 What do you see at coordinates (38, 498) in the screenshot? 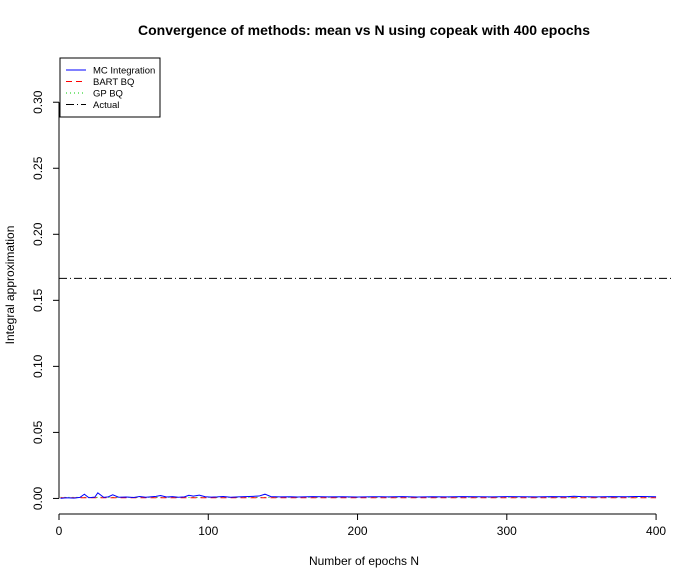
I see `y-tick-label: 0.00` at bounding box center [38, 498].